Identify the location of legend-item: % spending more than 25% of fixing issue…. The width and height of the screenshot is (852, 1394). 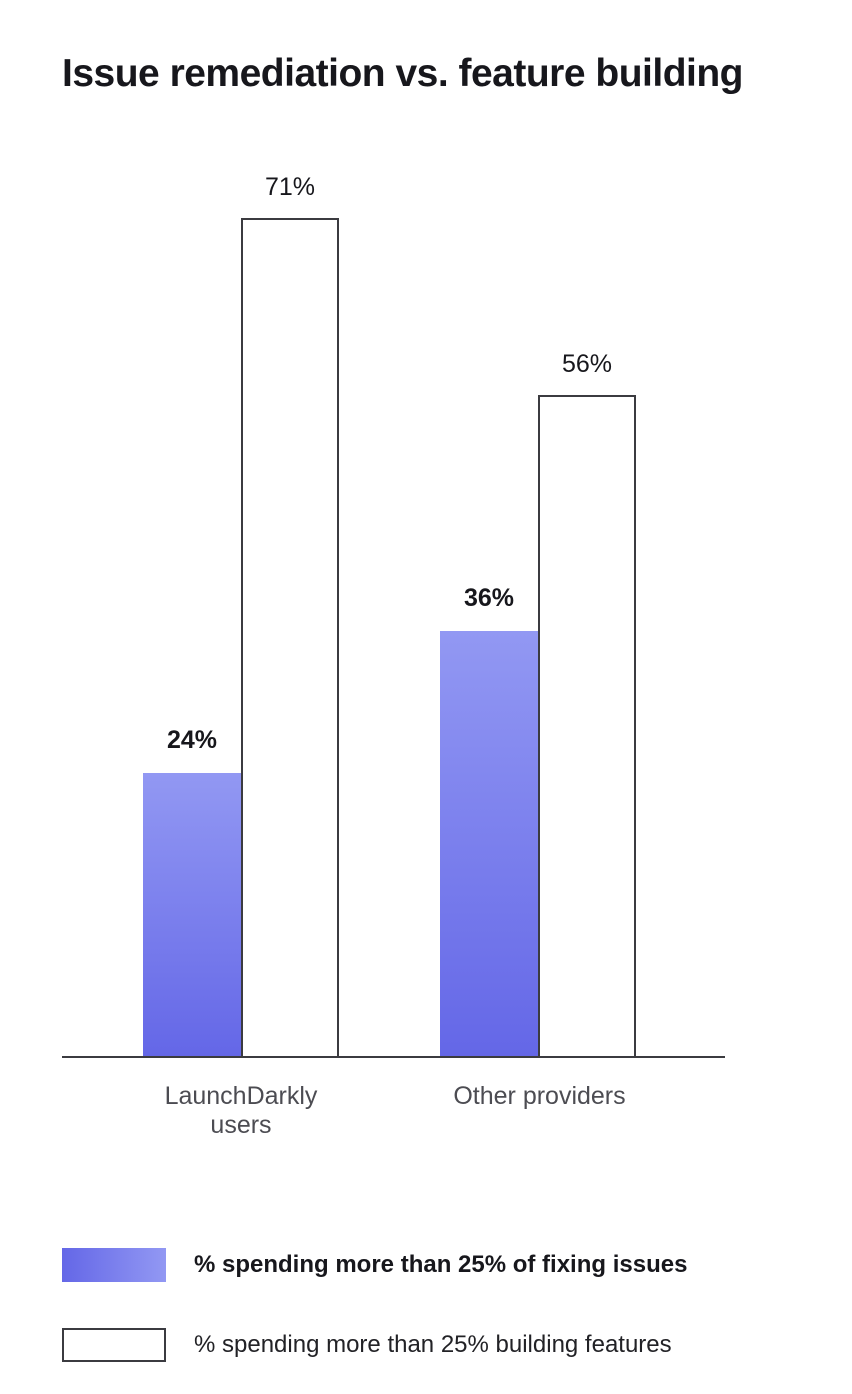
(457, 1265).